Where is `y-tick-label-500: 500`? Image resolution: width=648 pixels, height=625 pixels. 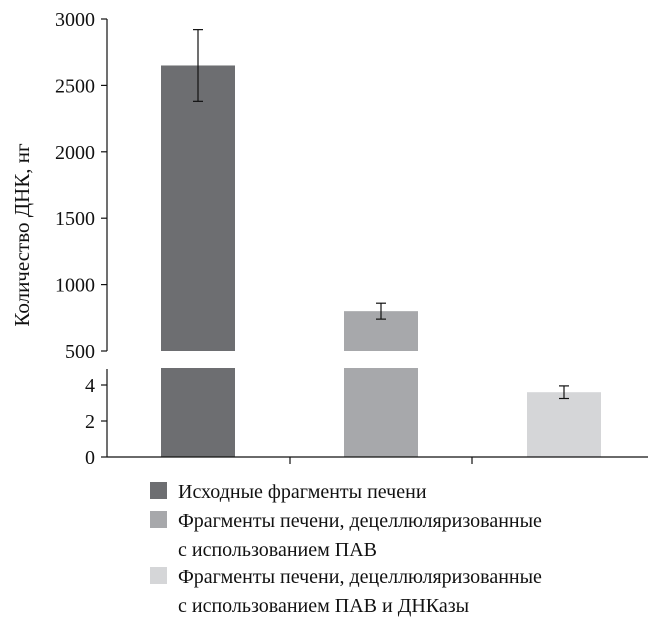 y-tick-label-500: 500 is located at coordinates (80, 352).